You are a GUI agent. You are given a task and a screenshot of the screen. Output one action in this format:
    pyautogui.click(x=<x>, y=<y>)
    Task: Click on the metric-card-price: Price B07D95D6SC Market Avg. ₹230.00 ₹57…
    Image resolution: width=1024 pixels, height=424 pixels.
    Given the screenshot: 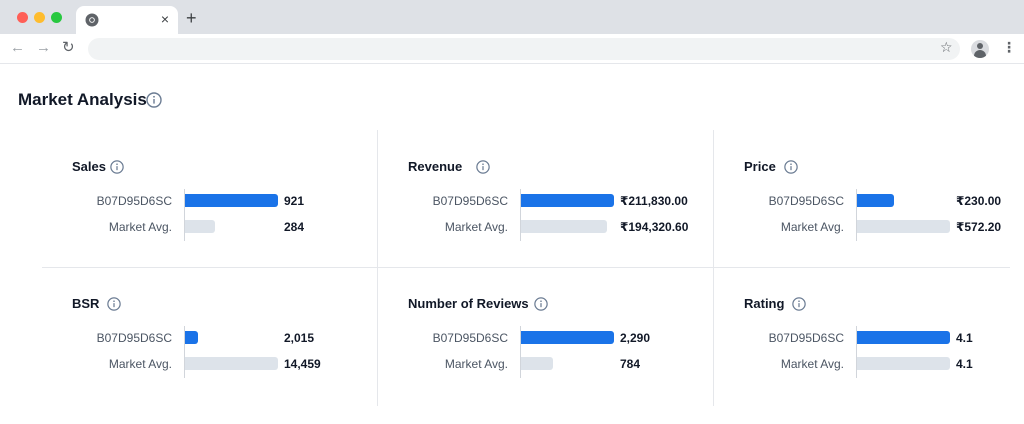 What is the action you would take?
    pyautogui.click(x=884, y=214)
    